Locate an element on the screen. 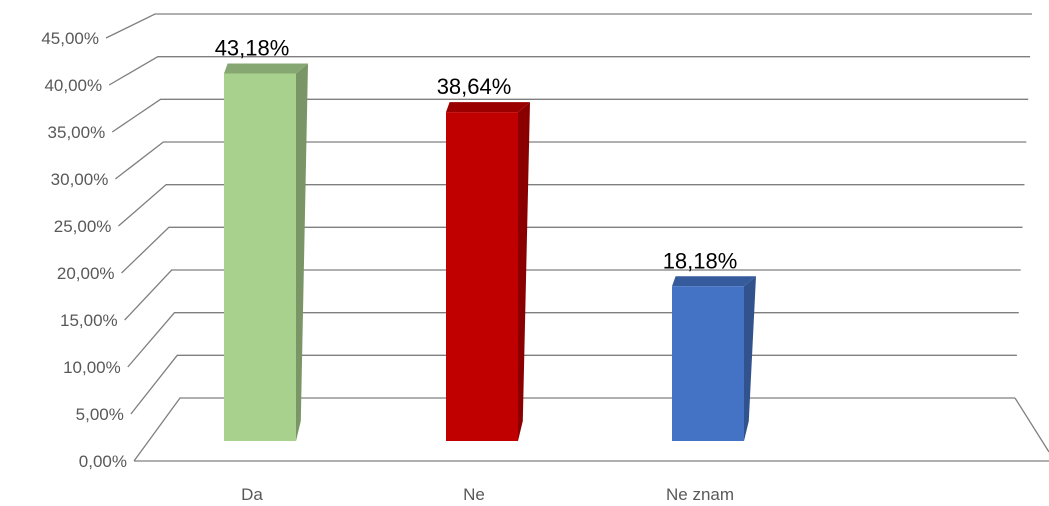 This screenshot has height=506, width=1049. floor-right-edge is located at coordinates (1031, 425).